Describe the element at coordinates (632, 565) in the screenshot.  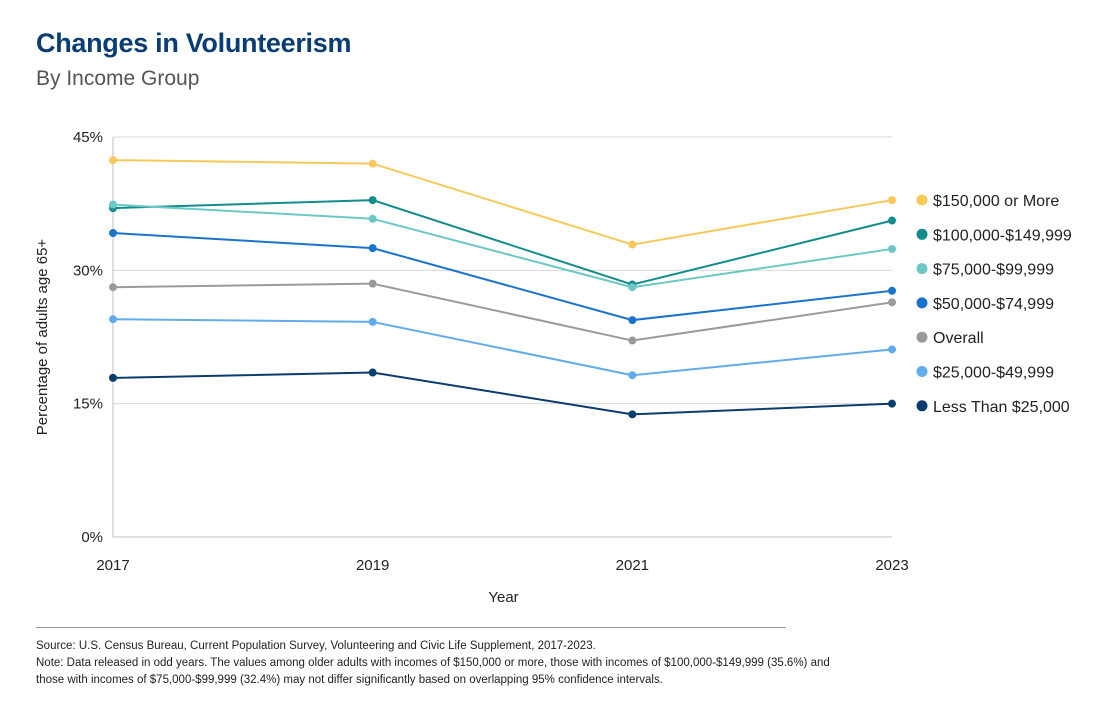
I see `x-tick-label: 2021` at that location.